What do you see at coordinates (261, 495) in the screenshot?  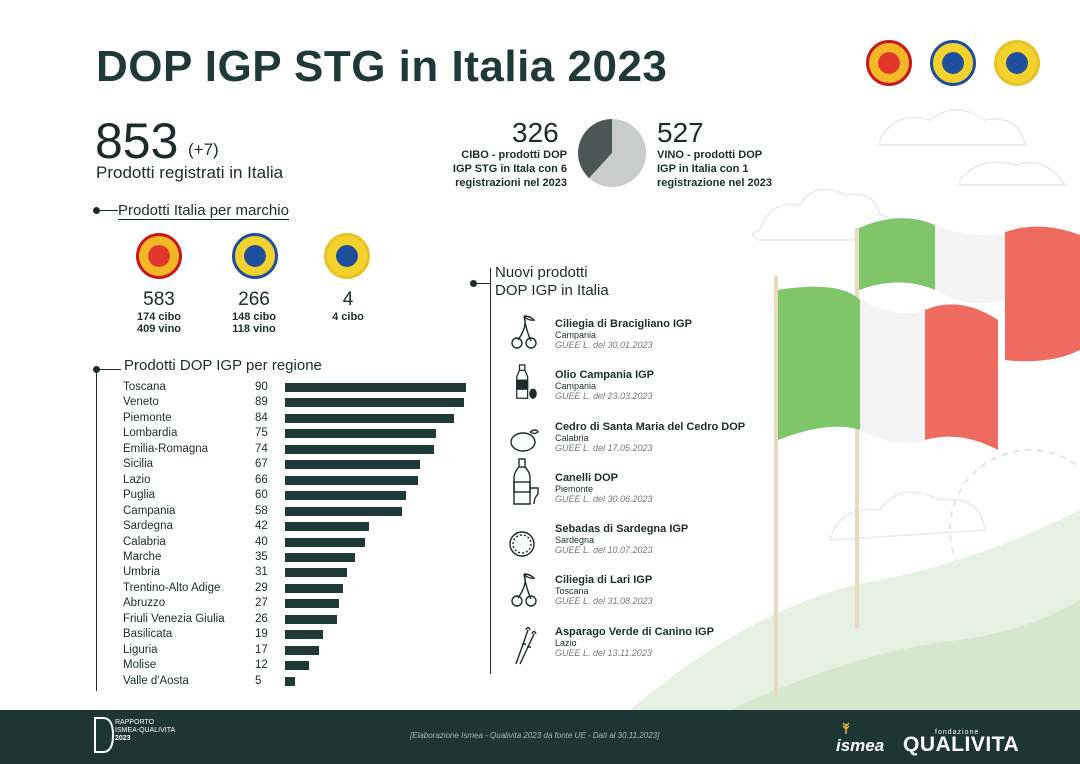 I see `region-value: 60` at bounding box center [261, 495].